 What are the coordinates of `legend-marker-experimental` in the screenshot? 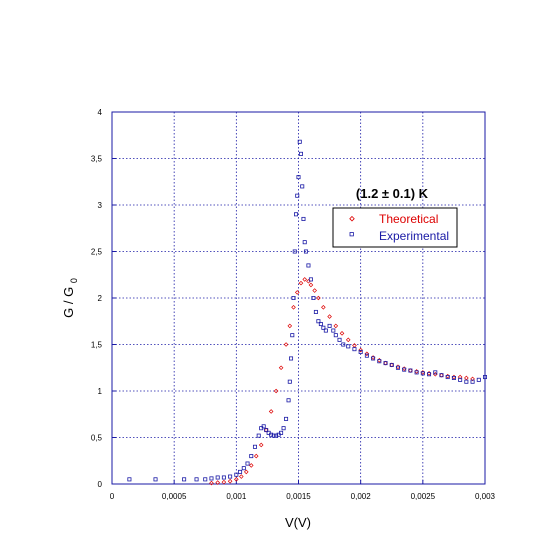 It's located at (351, 234).